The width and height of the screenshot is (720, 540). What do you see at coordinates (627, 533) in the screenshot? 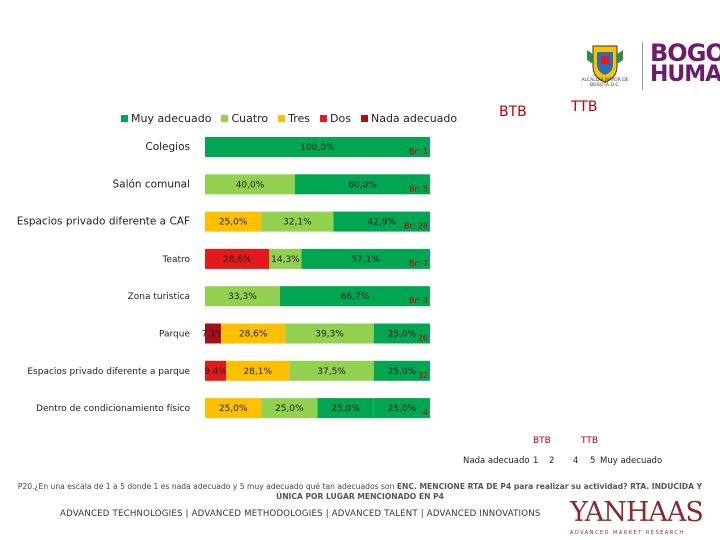
I see `yanhaas-logo-subtitle: ADVANCED MARKET RESEARCH` at bounding box center [627, 533].